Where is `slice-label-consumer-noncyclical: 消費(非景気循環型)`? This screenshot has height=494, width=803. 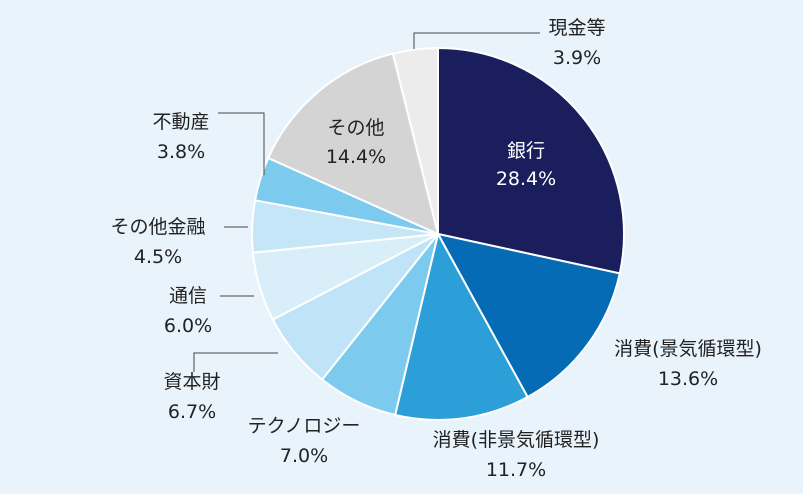
slice-label-consumer-noncyclical: 消費(非景気循環型) is located at coordinates (516, 440).